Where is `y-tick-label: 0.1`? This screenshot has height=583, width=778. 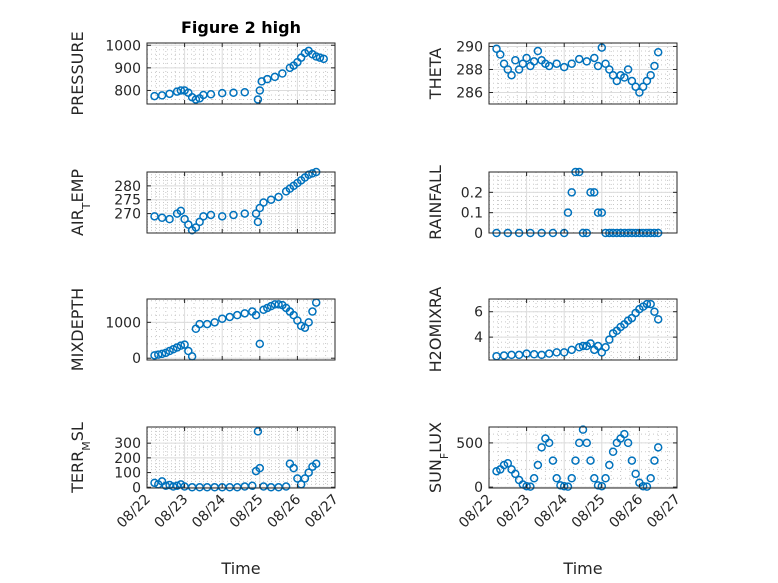 y-tick-label: 0.1 is located at coordinates (472, 214).